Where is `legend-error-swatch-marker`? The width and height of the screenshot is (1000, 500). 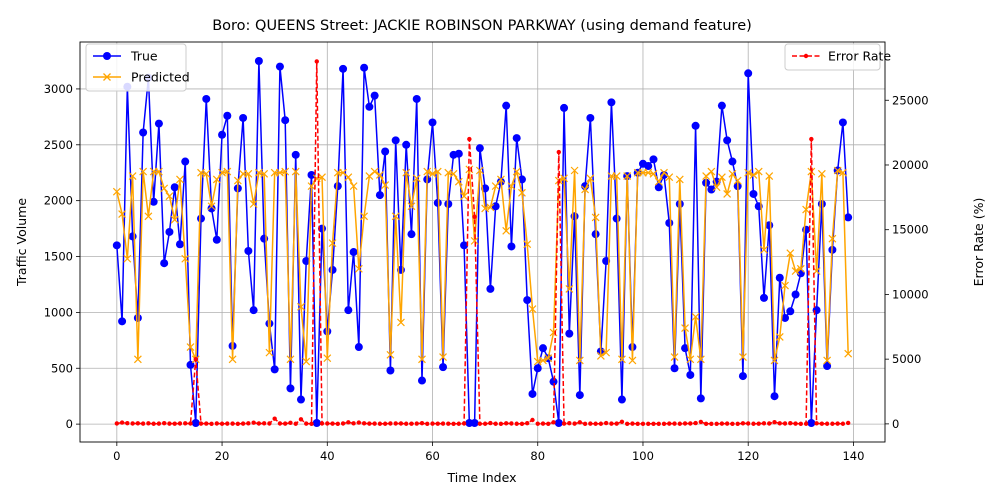
legend-error-swatch-marker is located at coordinates (806, 56).